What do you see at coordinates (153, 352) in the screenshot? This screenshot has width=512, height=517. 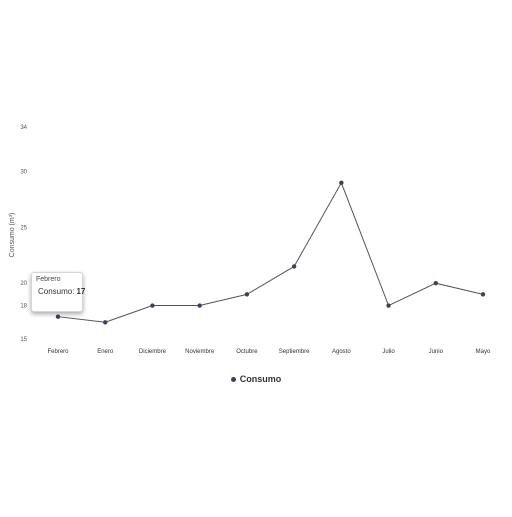 I see `x-tick-label: Diciembre` at bounding box center [153, 352].